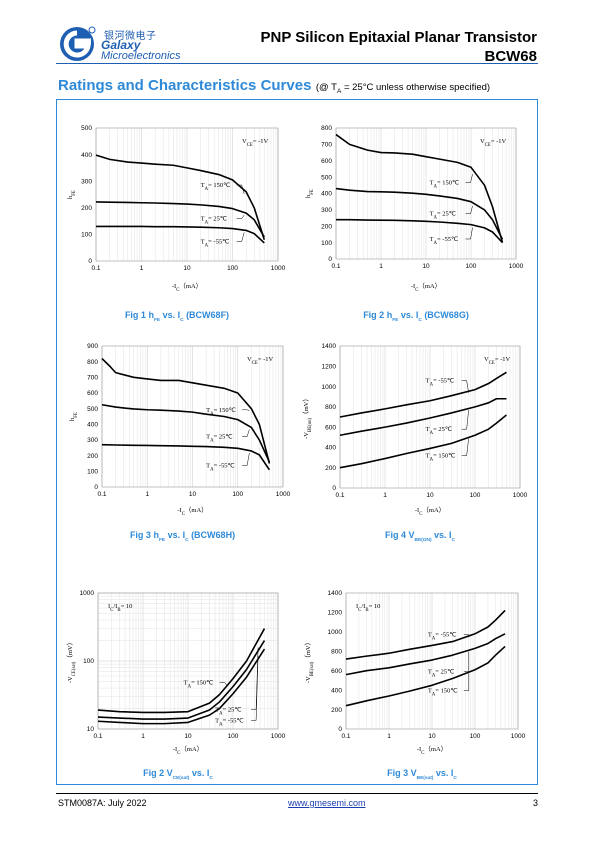 This screenshot has height=842, width=595. I want to click on y-tick-label: 600, so click(326, 161).